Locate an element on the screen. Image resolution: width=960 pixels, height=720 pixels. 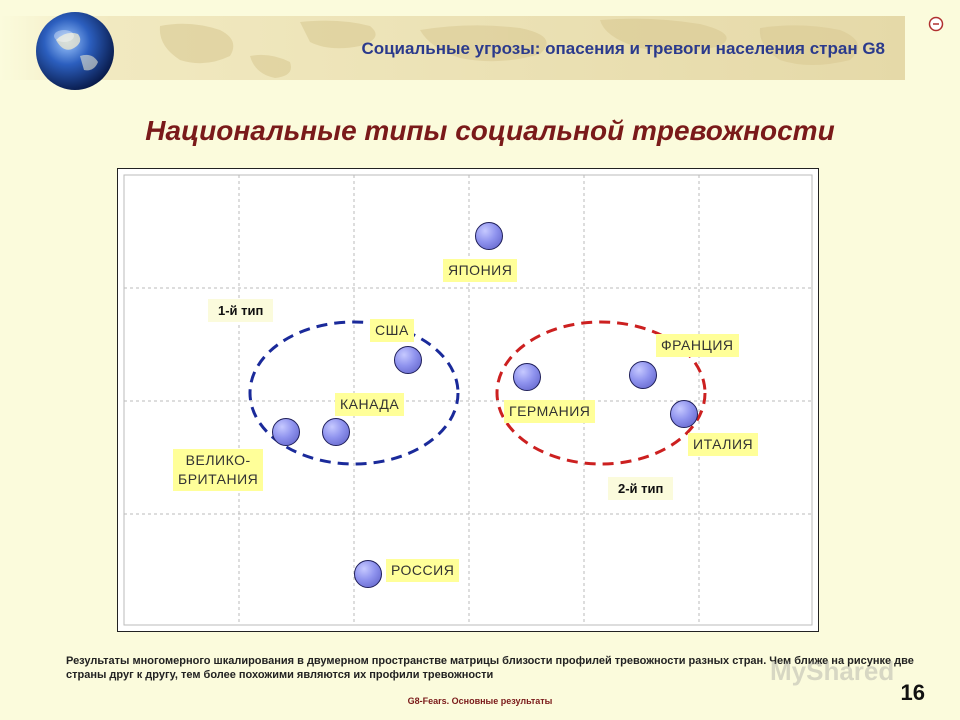
type-2-label: 2-й тип is located at coordinates (641, 488).